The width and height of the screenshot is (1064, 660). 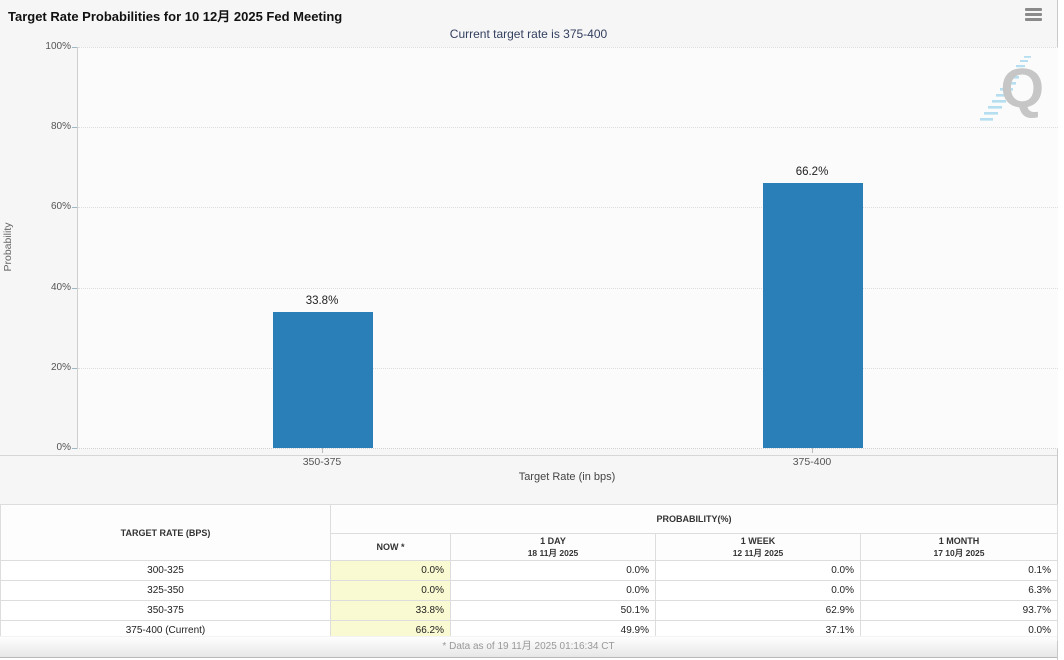 What do you see at coordinates (528, 34) in the screenshot?
I see `current-target-rate-subtitle: Current target rate is 375-400` at bounding box center [528, 34].